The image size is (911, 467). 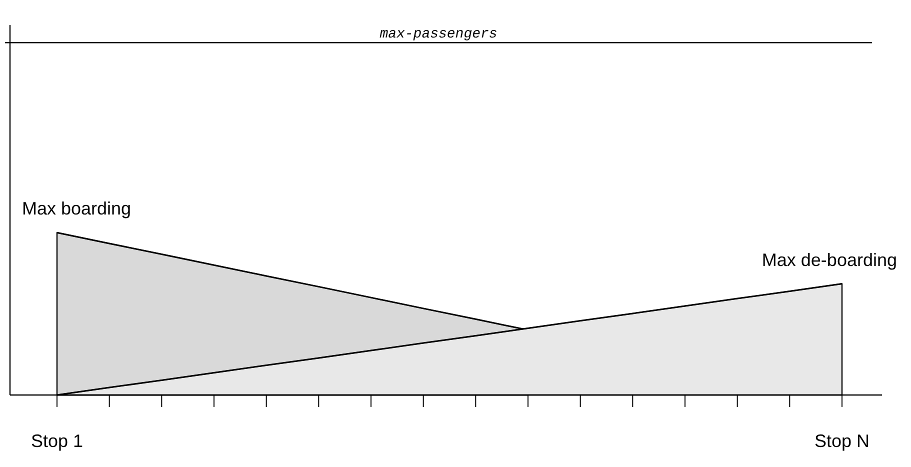 I want to click on annotation: Max de-boarding, so click(x=829, y=260).